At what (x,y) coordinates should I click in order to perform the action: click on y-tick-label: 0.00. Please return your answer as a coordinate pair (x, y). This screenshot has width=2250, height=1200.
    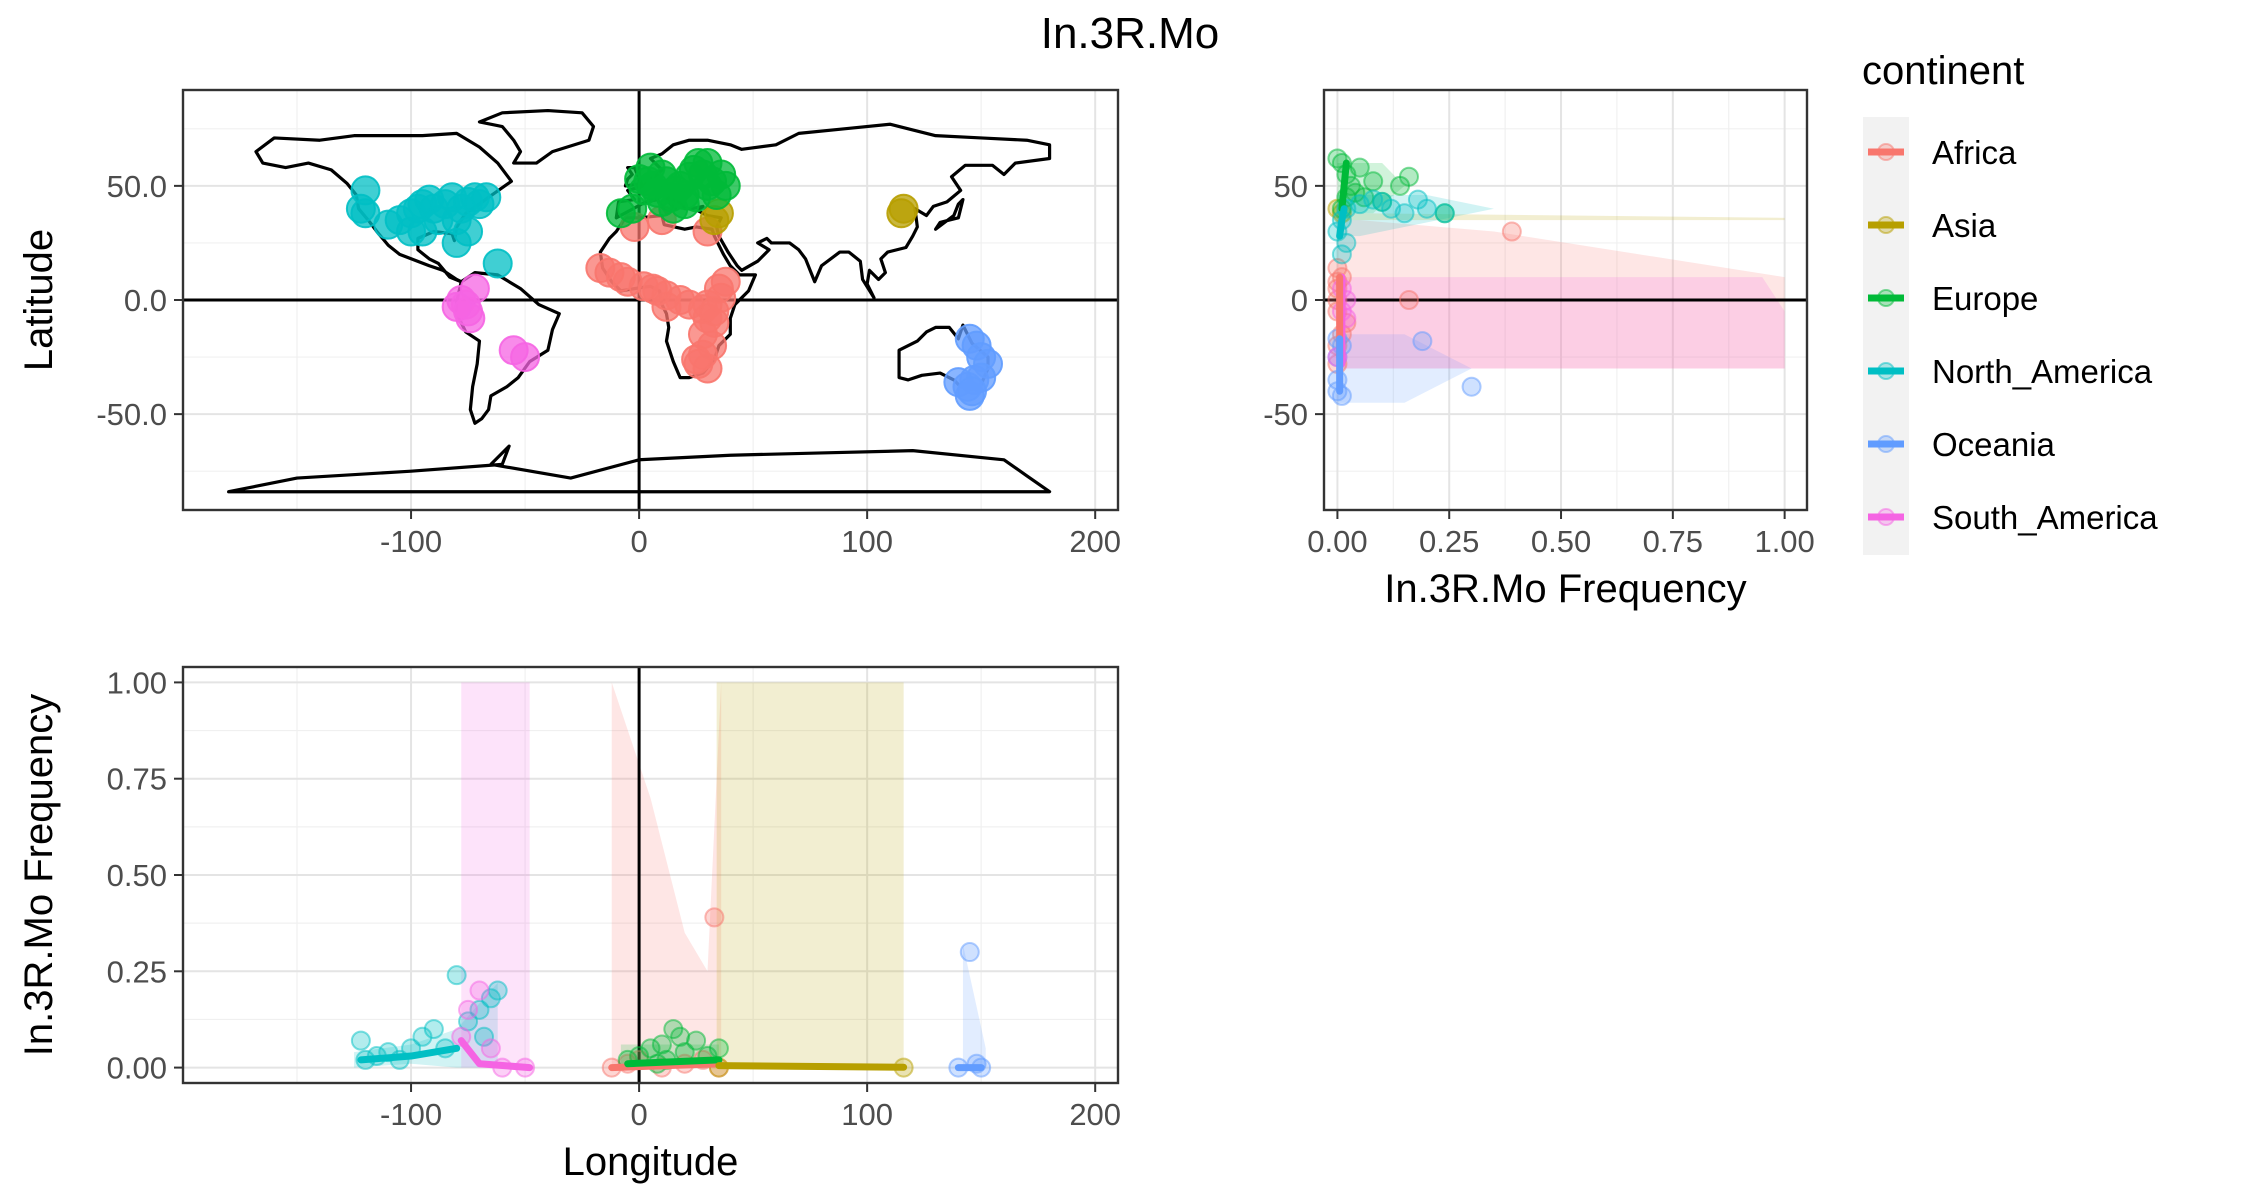
    Looking at the image, I should click on (137, 1068).